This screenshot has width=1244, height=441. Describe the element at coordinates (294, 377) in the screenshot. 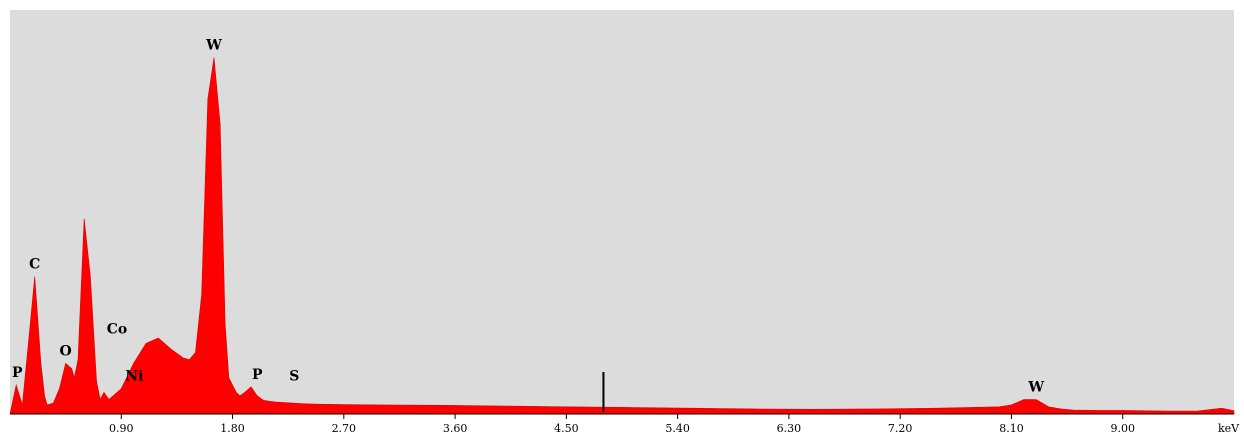

I see `peak-label: S` at that location.